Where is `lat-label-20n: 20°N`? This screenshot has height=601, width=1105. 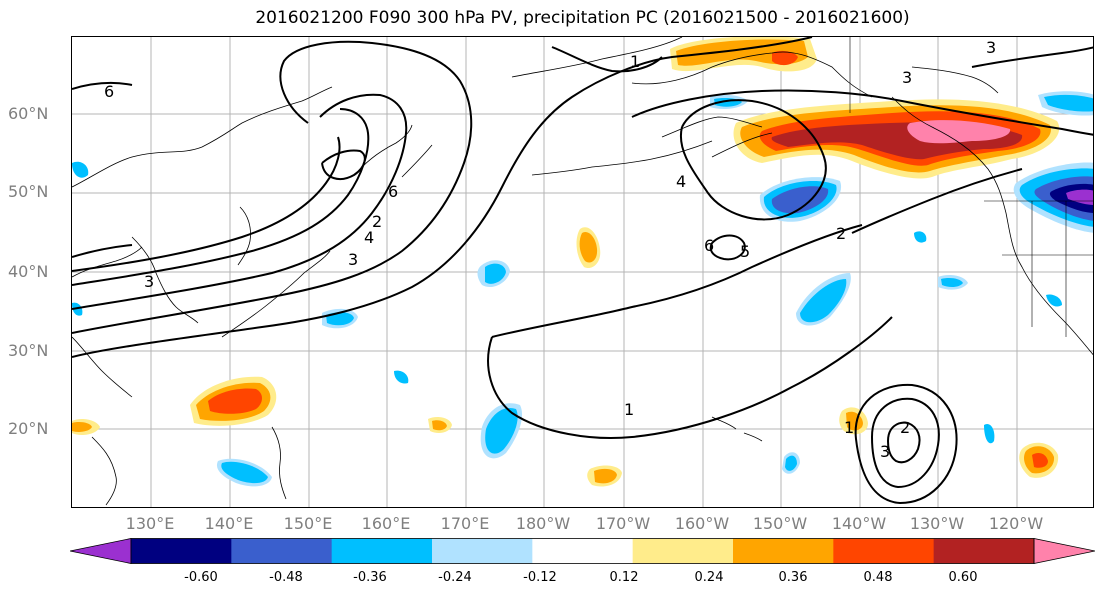 lat-label-20n: 20°N is located at coordinates (28, 428).